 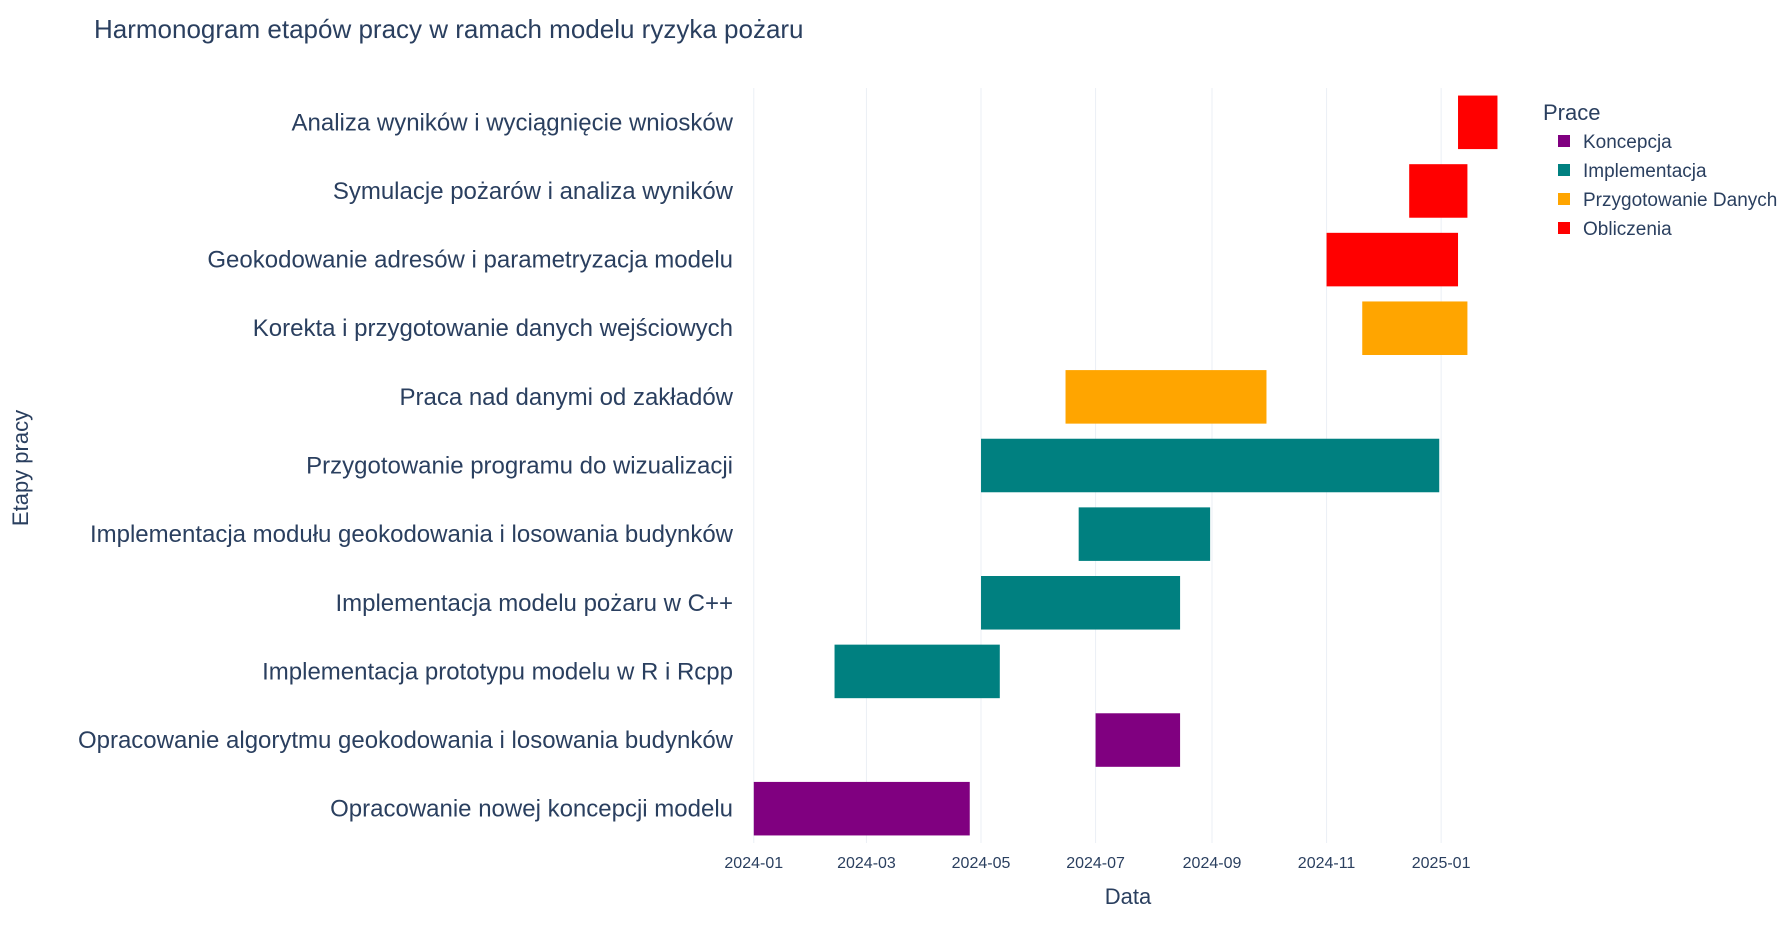 What do you see at coordinates (512, 122) in the screenshot?
I see `y-tick-label: Analiza wyników i wyciągnięcie wniosków` at bounding box center [512, 122].